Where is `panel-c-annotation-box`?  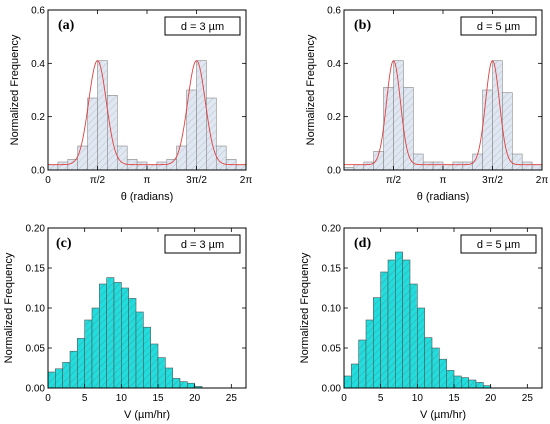 panel-c-annotation-box is located at coordinates (202, 244).